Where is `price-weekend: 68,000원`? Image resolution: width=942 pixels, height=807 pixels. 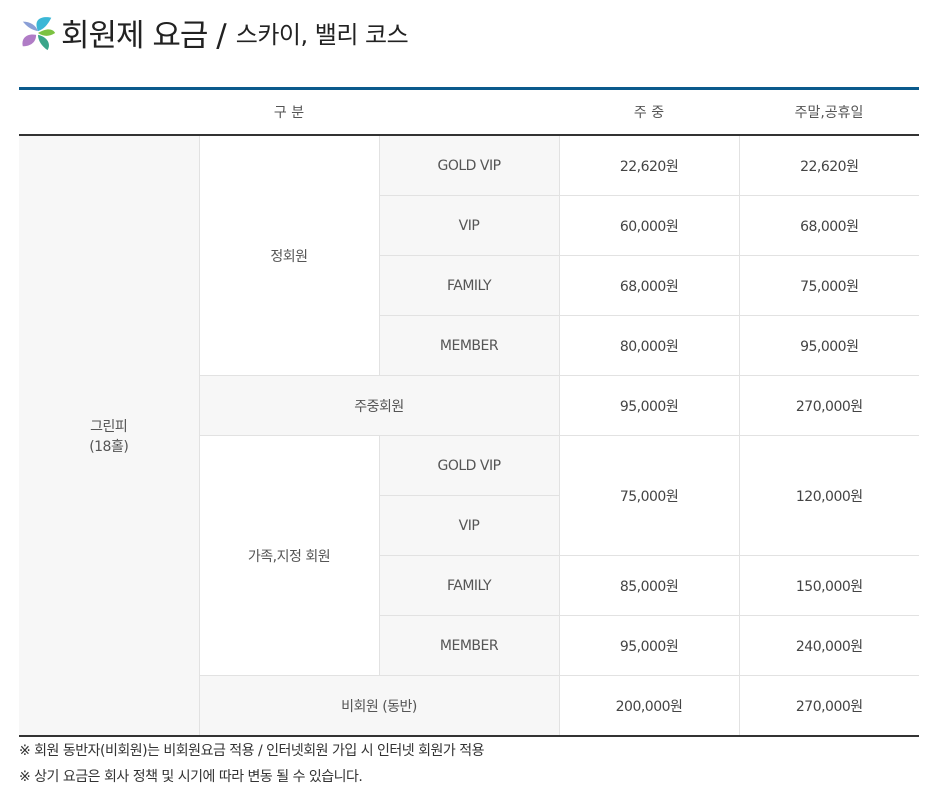
price-weekend: 68,000원 is located at coordinates (829, 225).